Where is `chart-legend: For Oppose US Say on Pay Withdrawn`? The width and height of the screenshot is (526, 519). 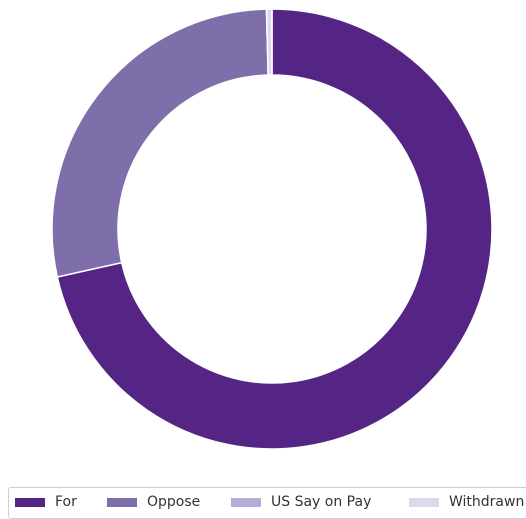
chart-legend: For Oppose US Say on Pay Withdrawn is located at coordinates (267, 503).